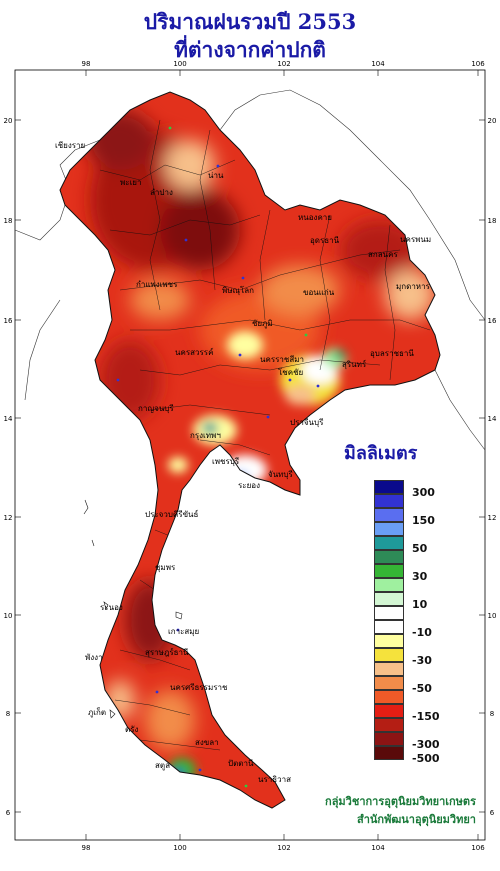 This screenshot has height=871, width=500. I want to click on place-label: กำแพงเพชร, so click(157, 284).